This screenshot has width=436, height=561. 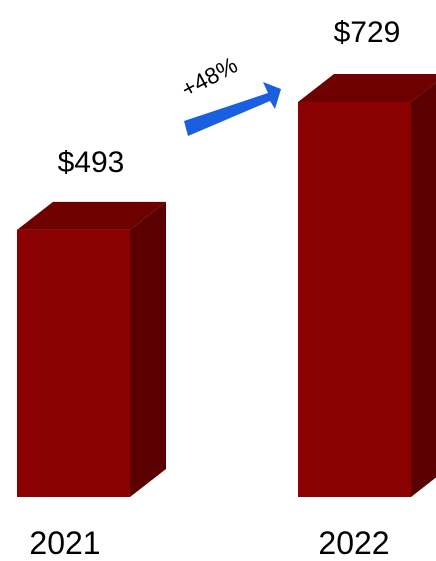 I want to click on bar-top-2021, so click(x=91, y=215).